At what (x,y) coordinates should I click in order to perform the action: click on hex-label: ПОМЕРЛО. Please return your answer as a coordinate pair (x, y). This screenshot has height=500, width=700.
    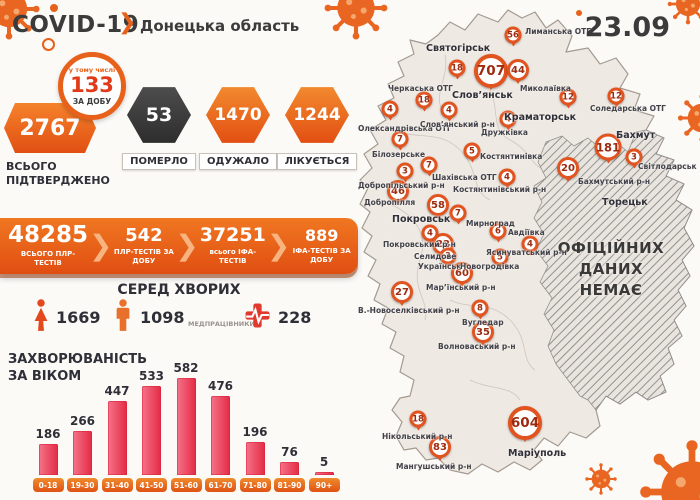
    Looking at the image, I should click on (159, 161).